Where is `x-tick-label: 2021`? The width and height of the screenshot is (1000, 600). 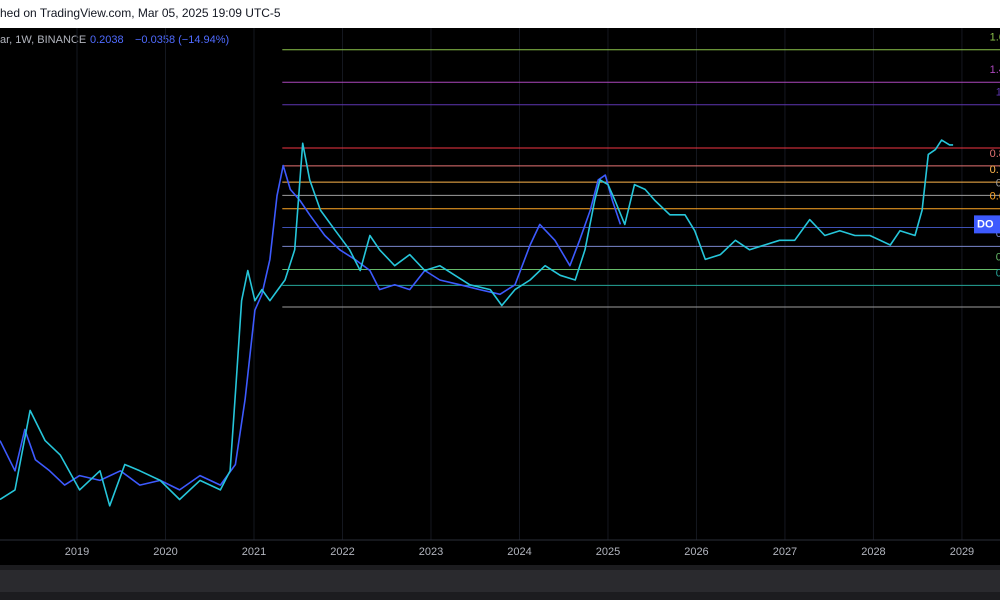 x-tick-label: 2021 is located at coordinates (254, 552).